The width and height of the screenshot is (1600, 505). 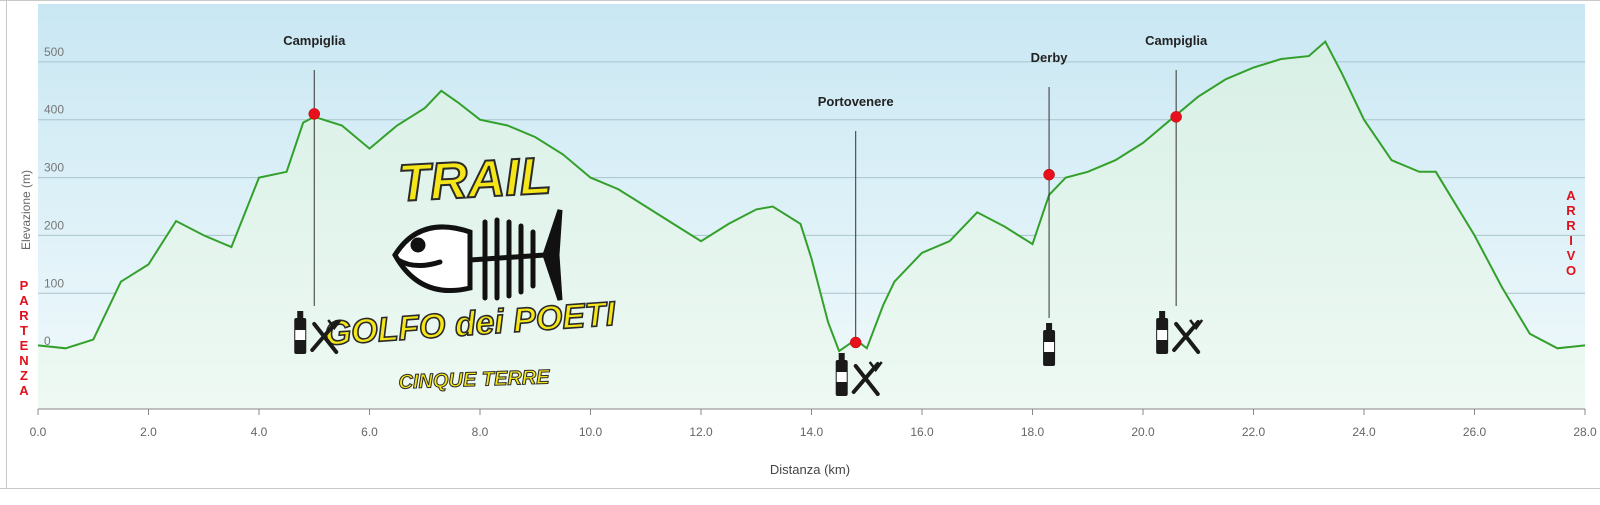 What do you see at coordinates (1254, 432) in the screenshot?
I see `x-tick-label: 22.0` at bounding box center [1254, 432].